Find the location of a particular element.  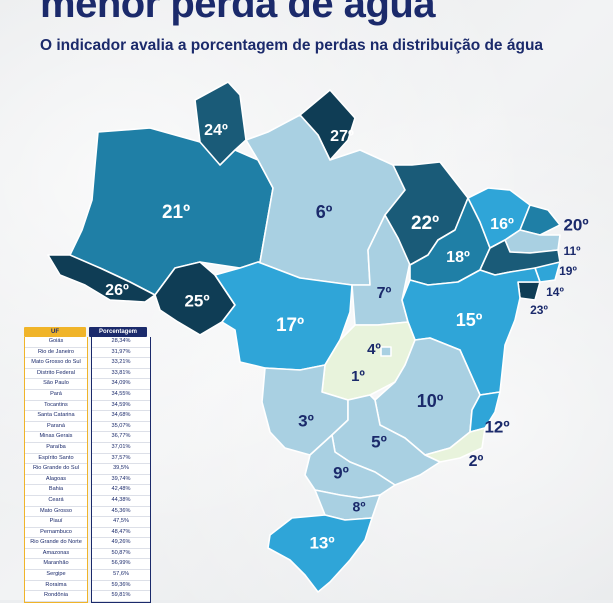

table-cell-uf: Goiás is located at coordinates (56, 342).